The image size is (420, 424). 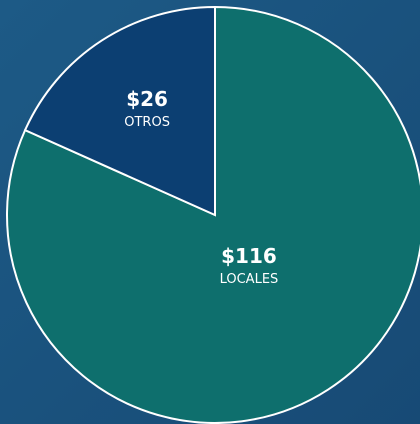 I want to click on category-label: OTROS, so click(x=147, y=122).